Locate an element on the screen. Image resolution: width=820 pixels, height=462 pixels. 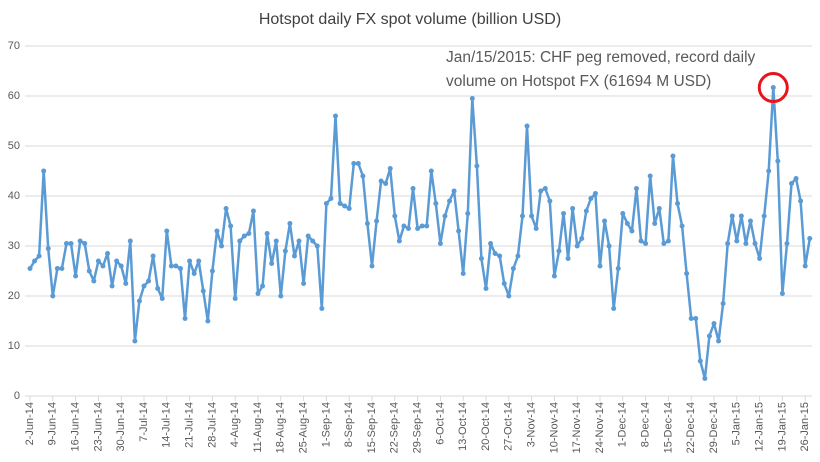
x-tick-label: 2-Jun-14 is located at coordinates (30, 423).